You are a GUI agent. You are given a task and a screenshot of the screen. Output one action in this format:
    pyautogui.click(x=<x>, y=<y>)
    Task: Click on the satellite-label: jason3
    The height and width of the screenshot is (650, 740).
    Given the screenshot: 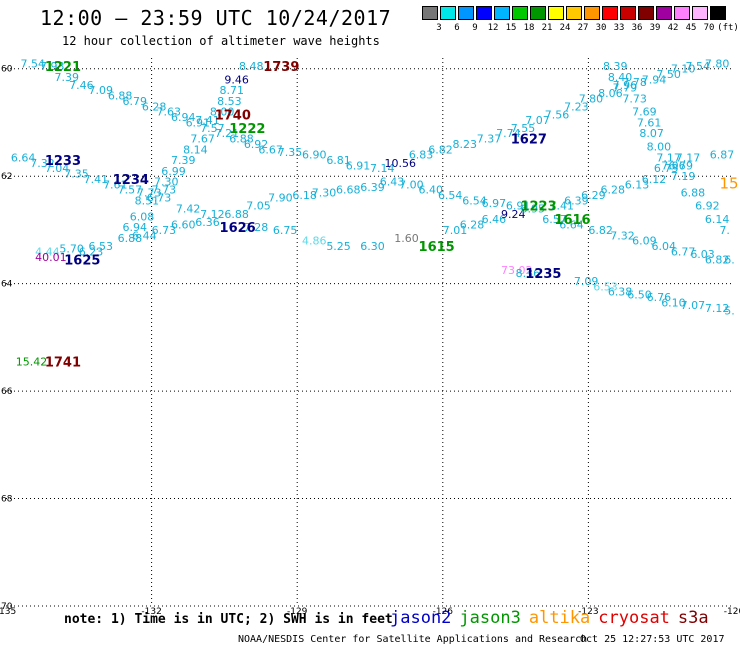 What is the action you would take?
    pyautogui.click(x=490, y=618)
    